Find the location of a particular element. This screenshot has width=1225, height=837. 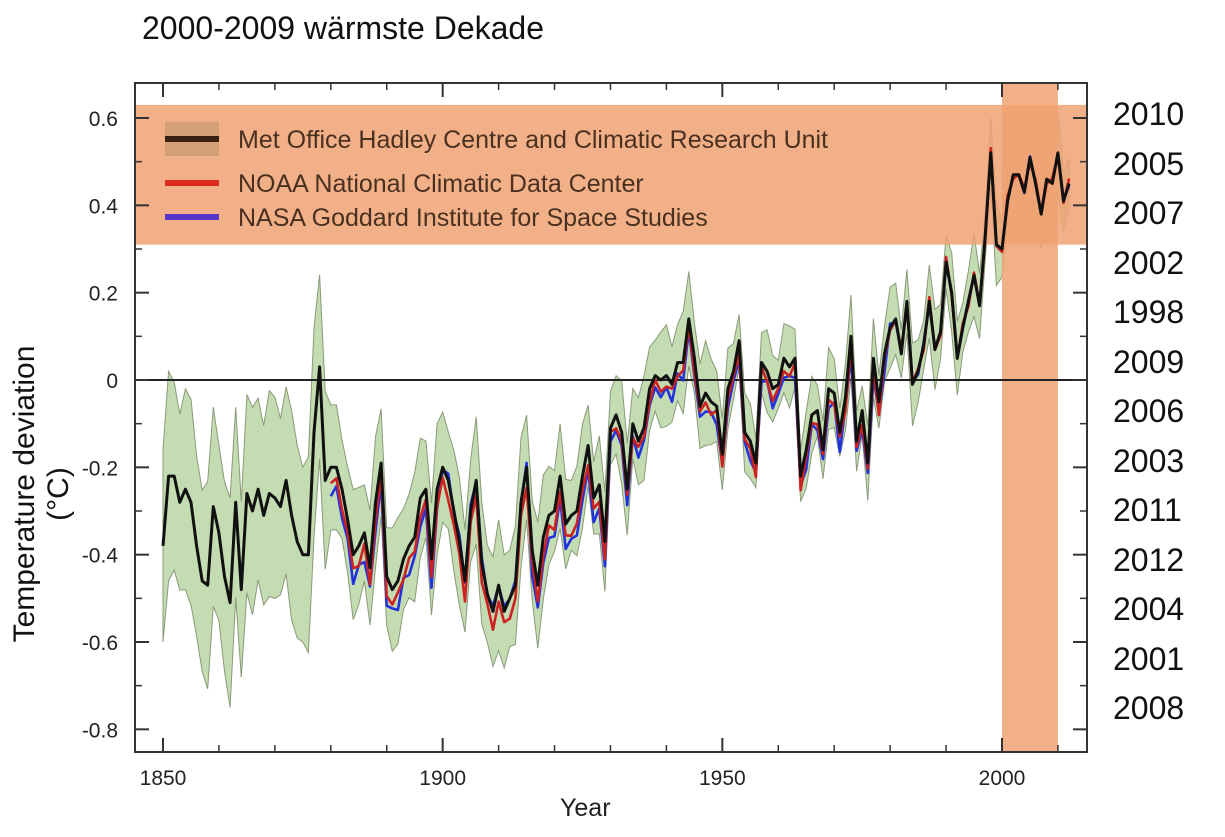

y-axis-label: Temperature deviation (°C) is located at coordinates (41, 494).